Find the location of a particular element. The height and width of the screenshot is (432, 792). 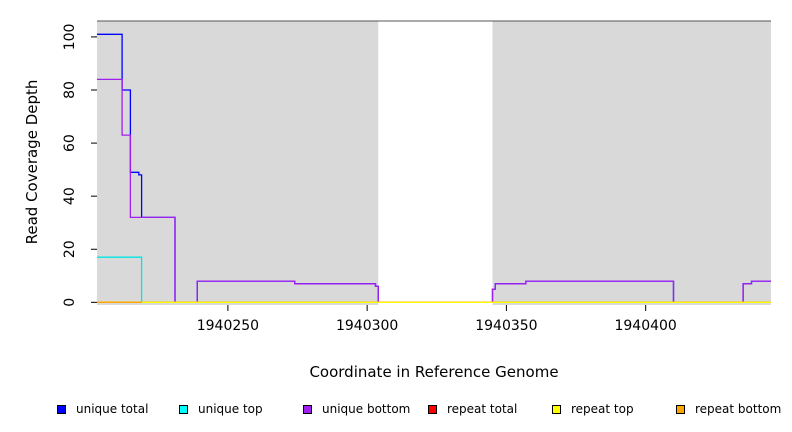

x-tick-label: 1940400 is located at coordinates (645, 326).